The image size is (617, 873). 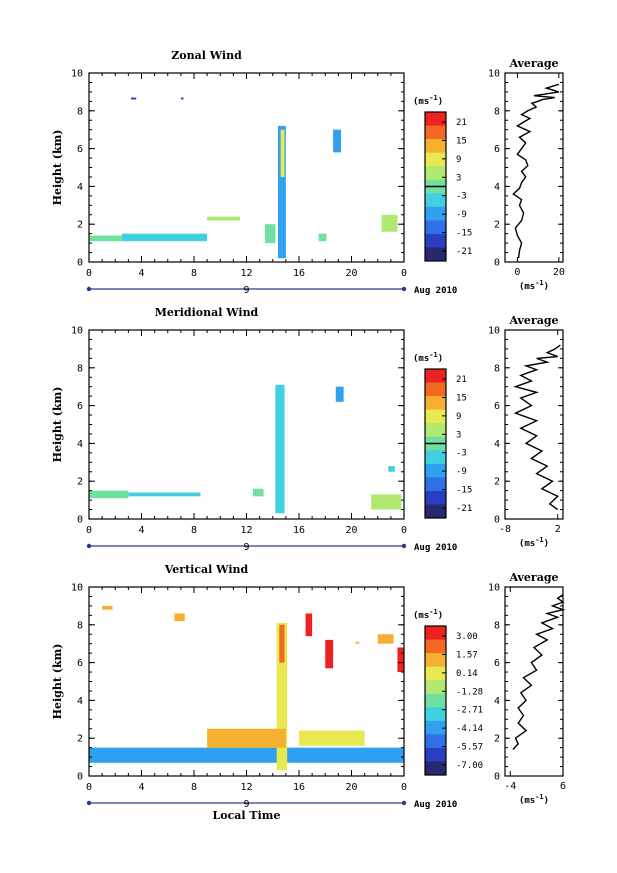 I want to click on y-tick-label: 10, so click(x=77, y=331).